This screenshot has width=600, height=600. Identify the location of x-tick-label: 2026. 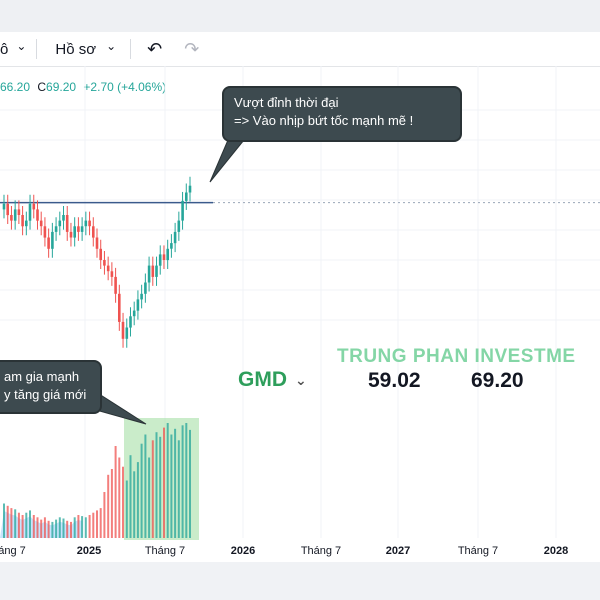
(243, 551).